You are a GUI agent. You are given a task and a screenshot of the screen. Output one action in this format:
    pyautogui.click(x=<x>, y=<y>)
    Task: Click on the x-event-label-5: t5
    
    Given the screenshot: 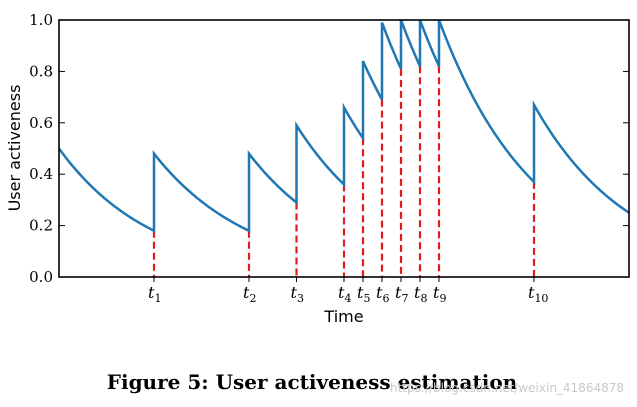 What is the action you would take?
    pyautogui.click(x=363, y=294)
    